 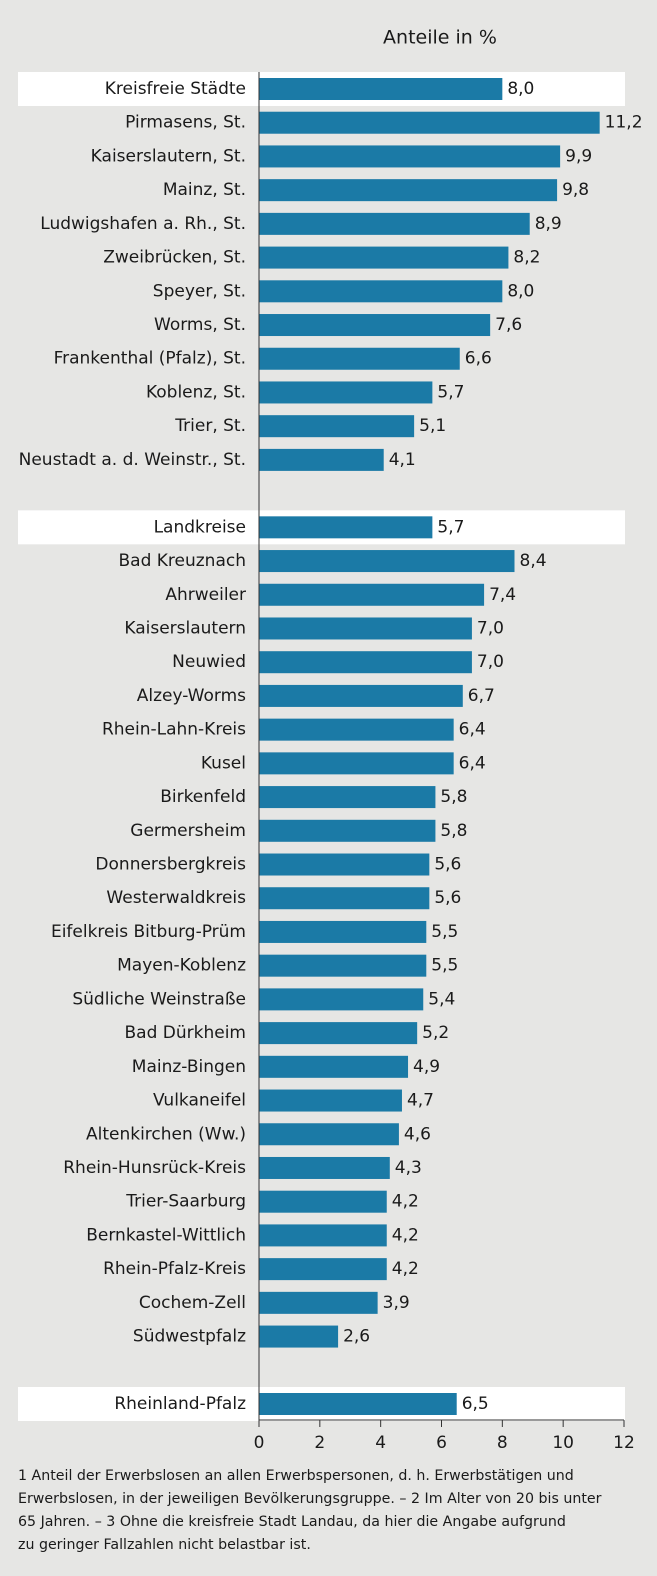 What do you see at coordinates (181, 966) in the screenshot?
I see `y-tick-label: Mayen-Koblenz` at bounding box center [181, 966].